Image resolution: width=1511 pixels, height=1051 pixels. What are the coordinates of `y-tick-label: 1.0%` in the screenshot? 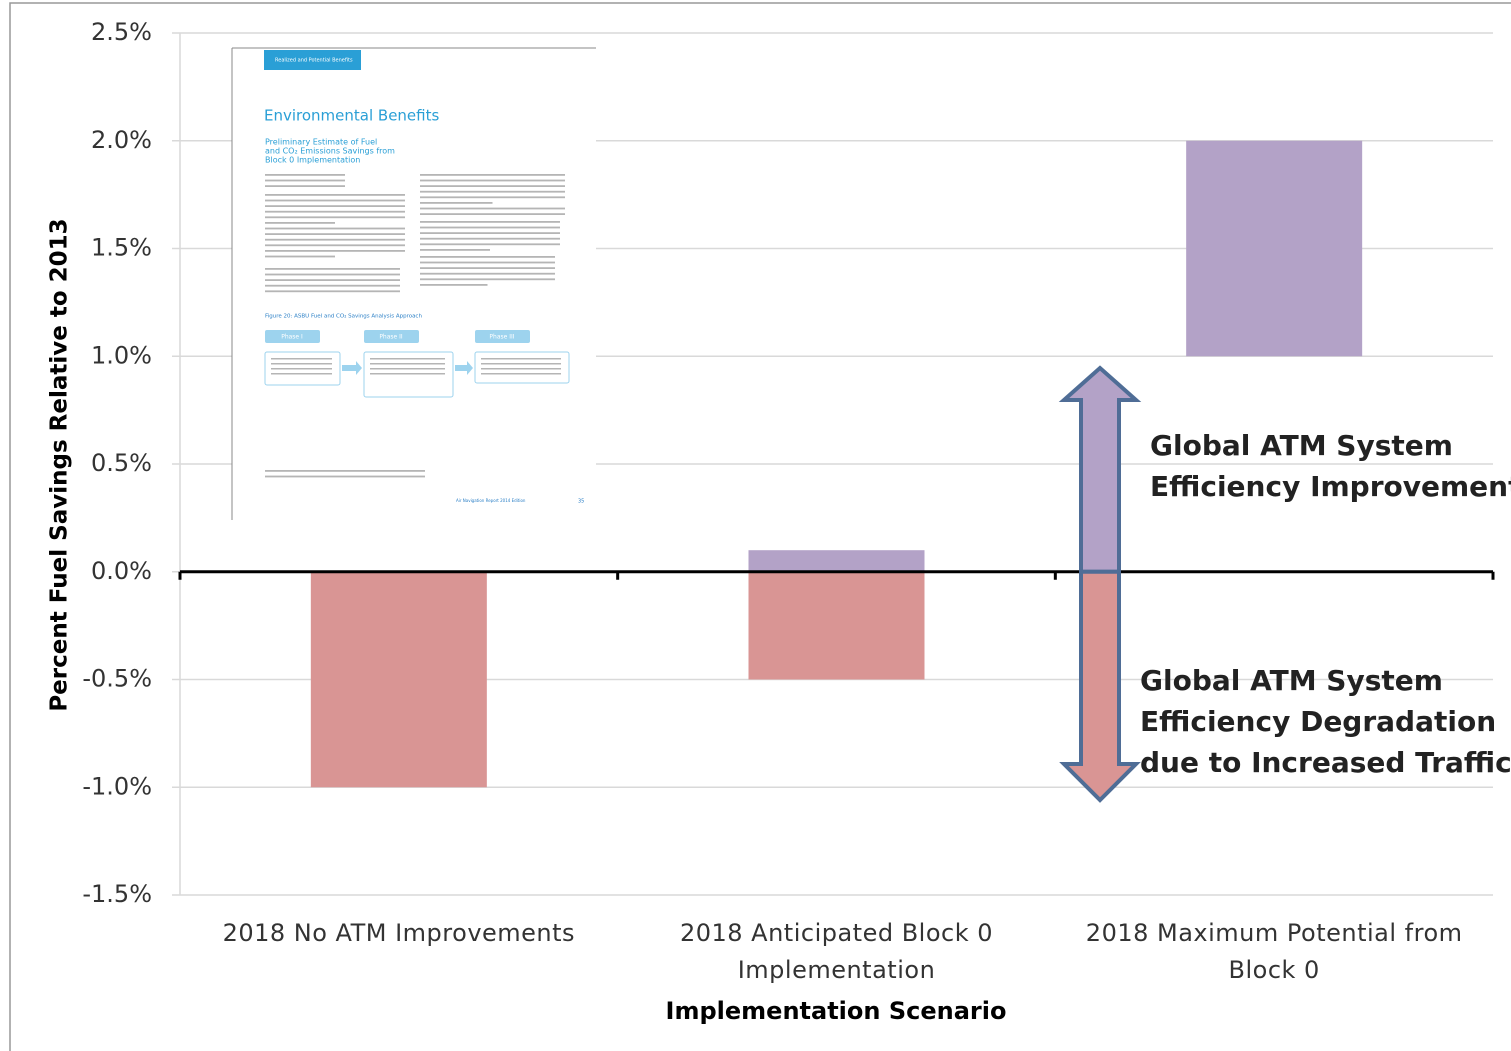 It's located at (121, 355).